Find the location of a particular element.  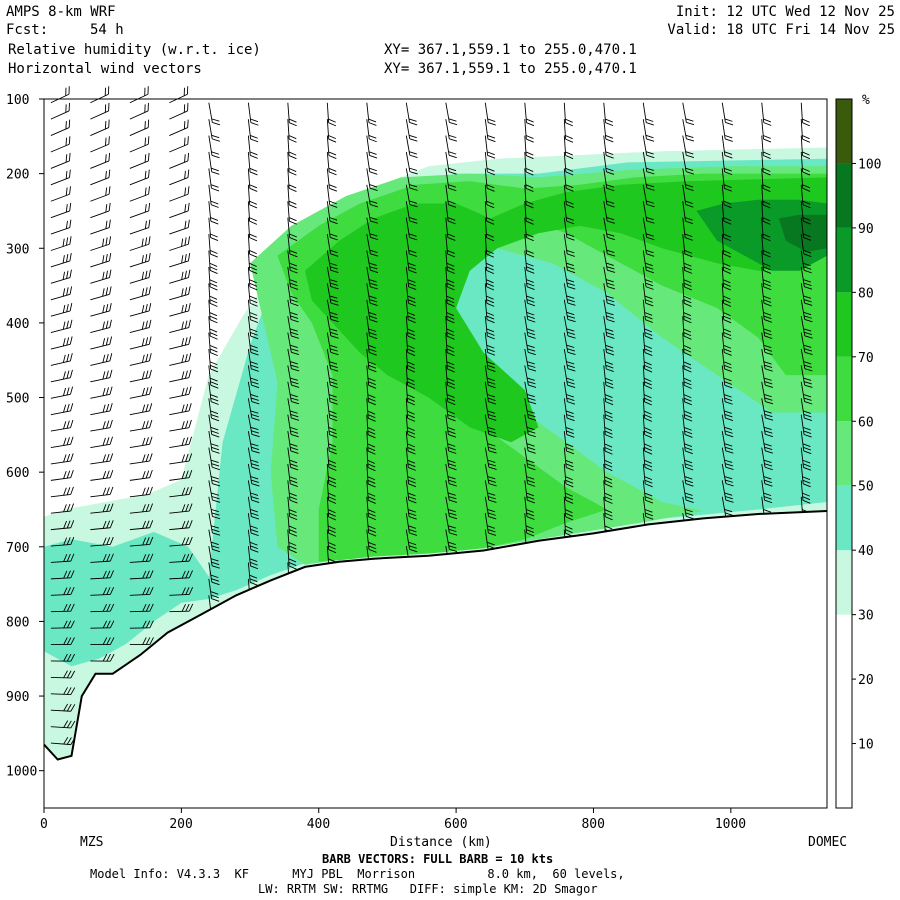

x-tick-label: 400 is located at coordinates (318, 824).